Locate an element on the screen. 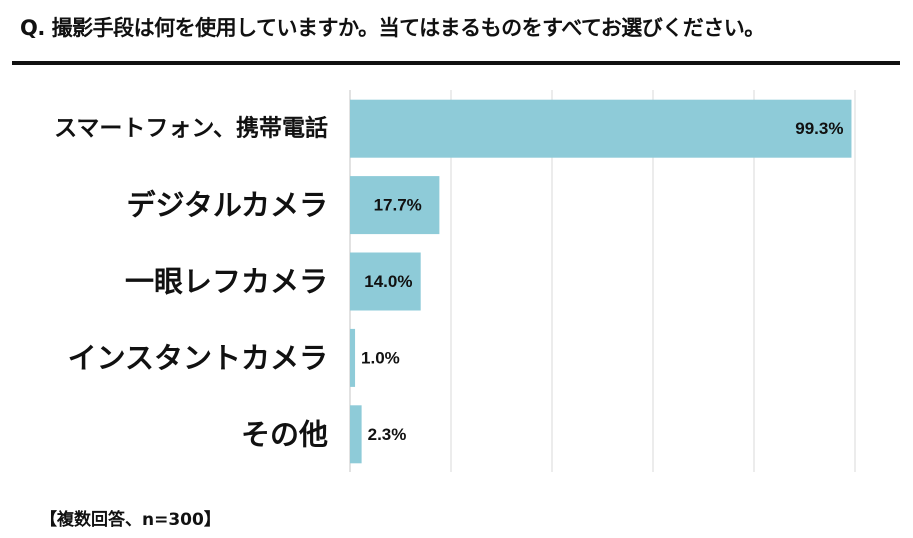 Image resolution: width=913 pixels, height=538 pixels. value-label: 17.7% is located at coordinates (398, 205).